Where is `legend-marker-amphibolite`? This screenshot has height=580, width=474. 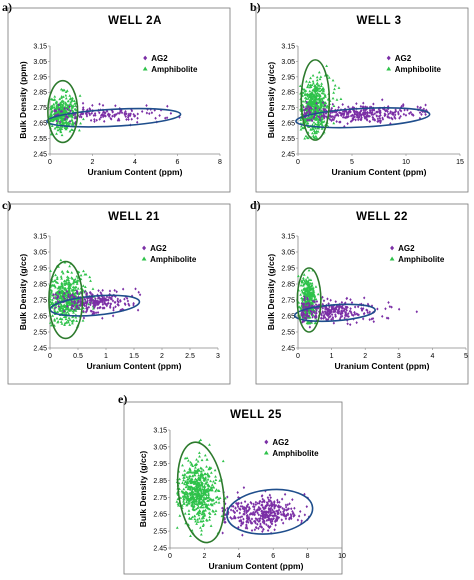
legend-marker-amphibolite is located at coordinates (389, 68).